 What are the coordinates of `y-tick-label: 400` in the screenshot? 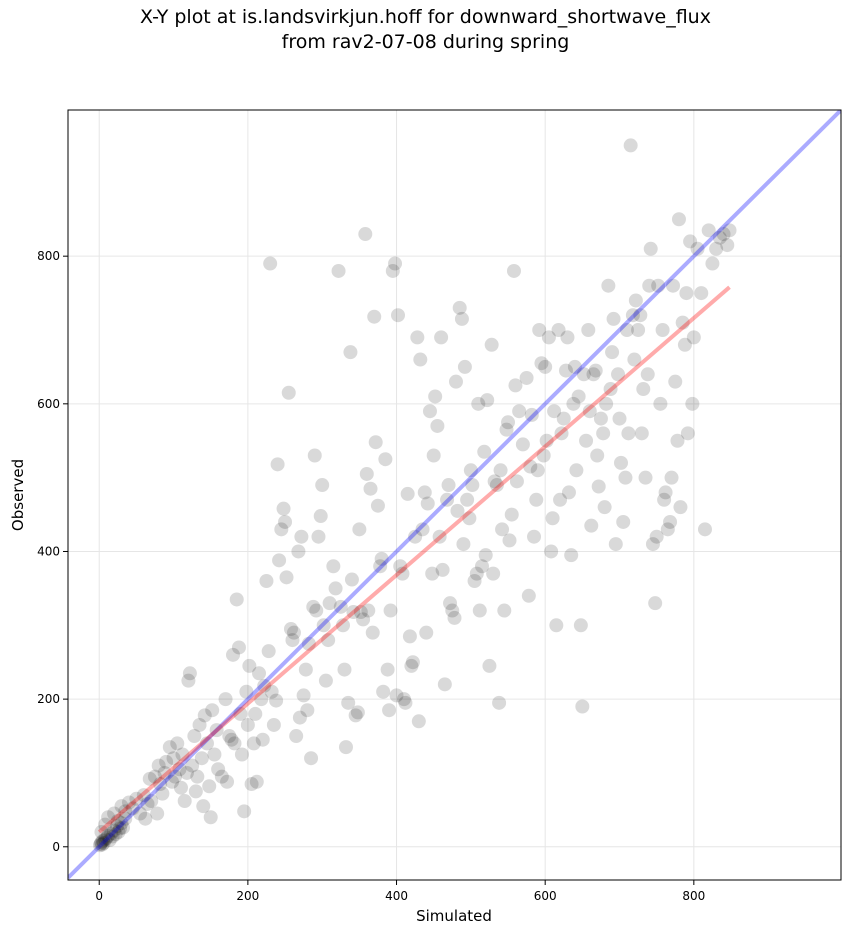 It's located at (48, 551).